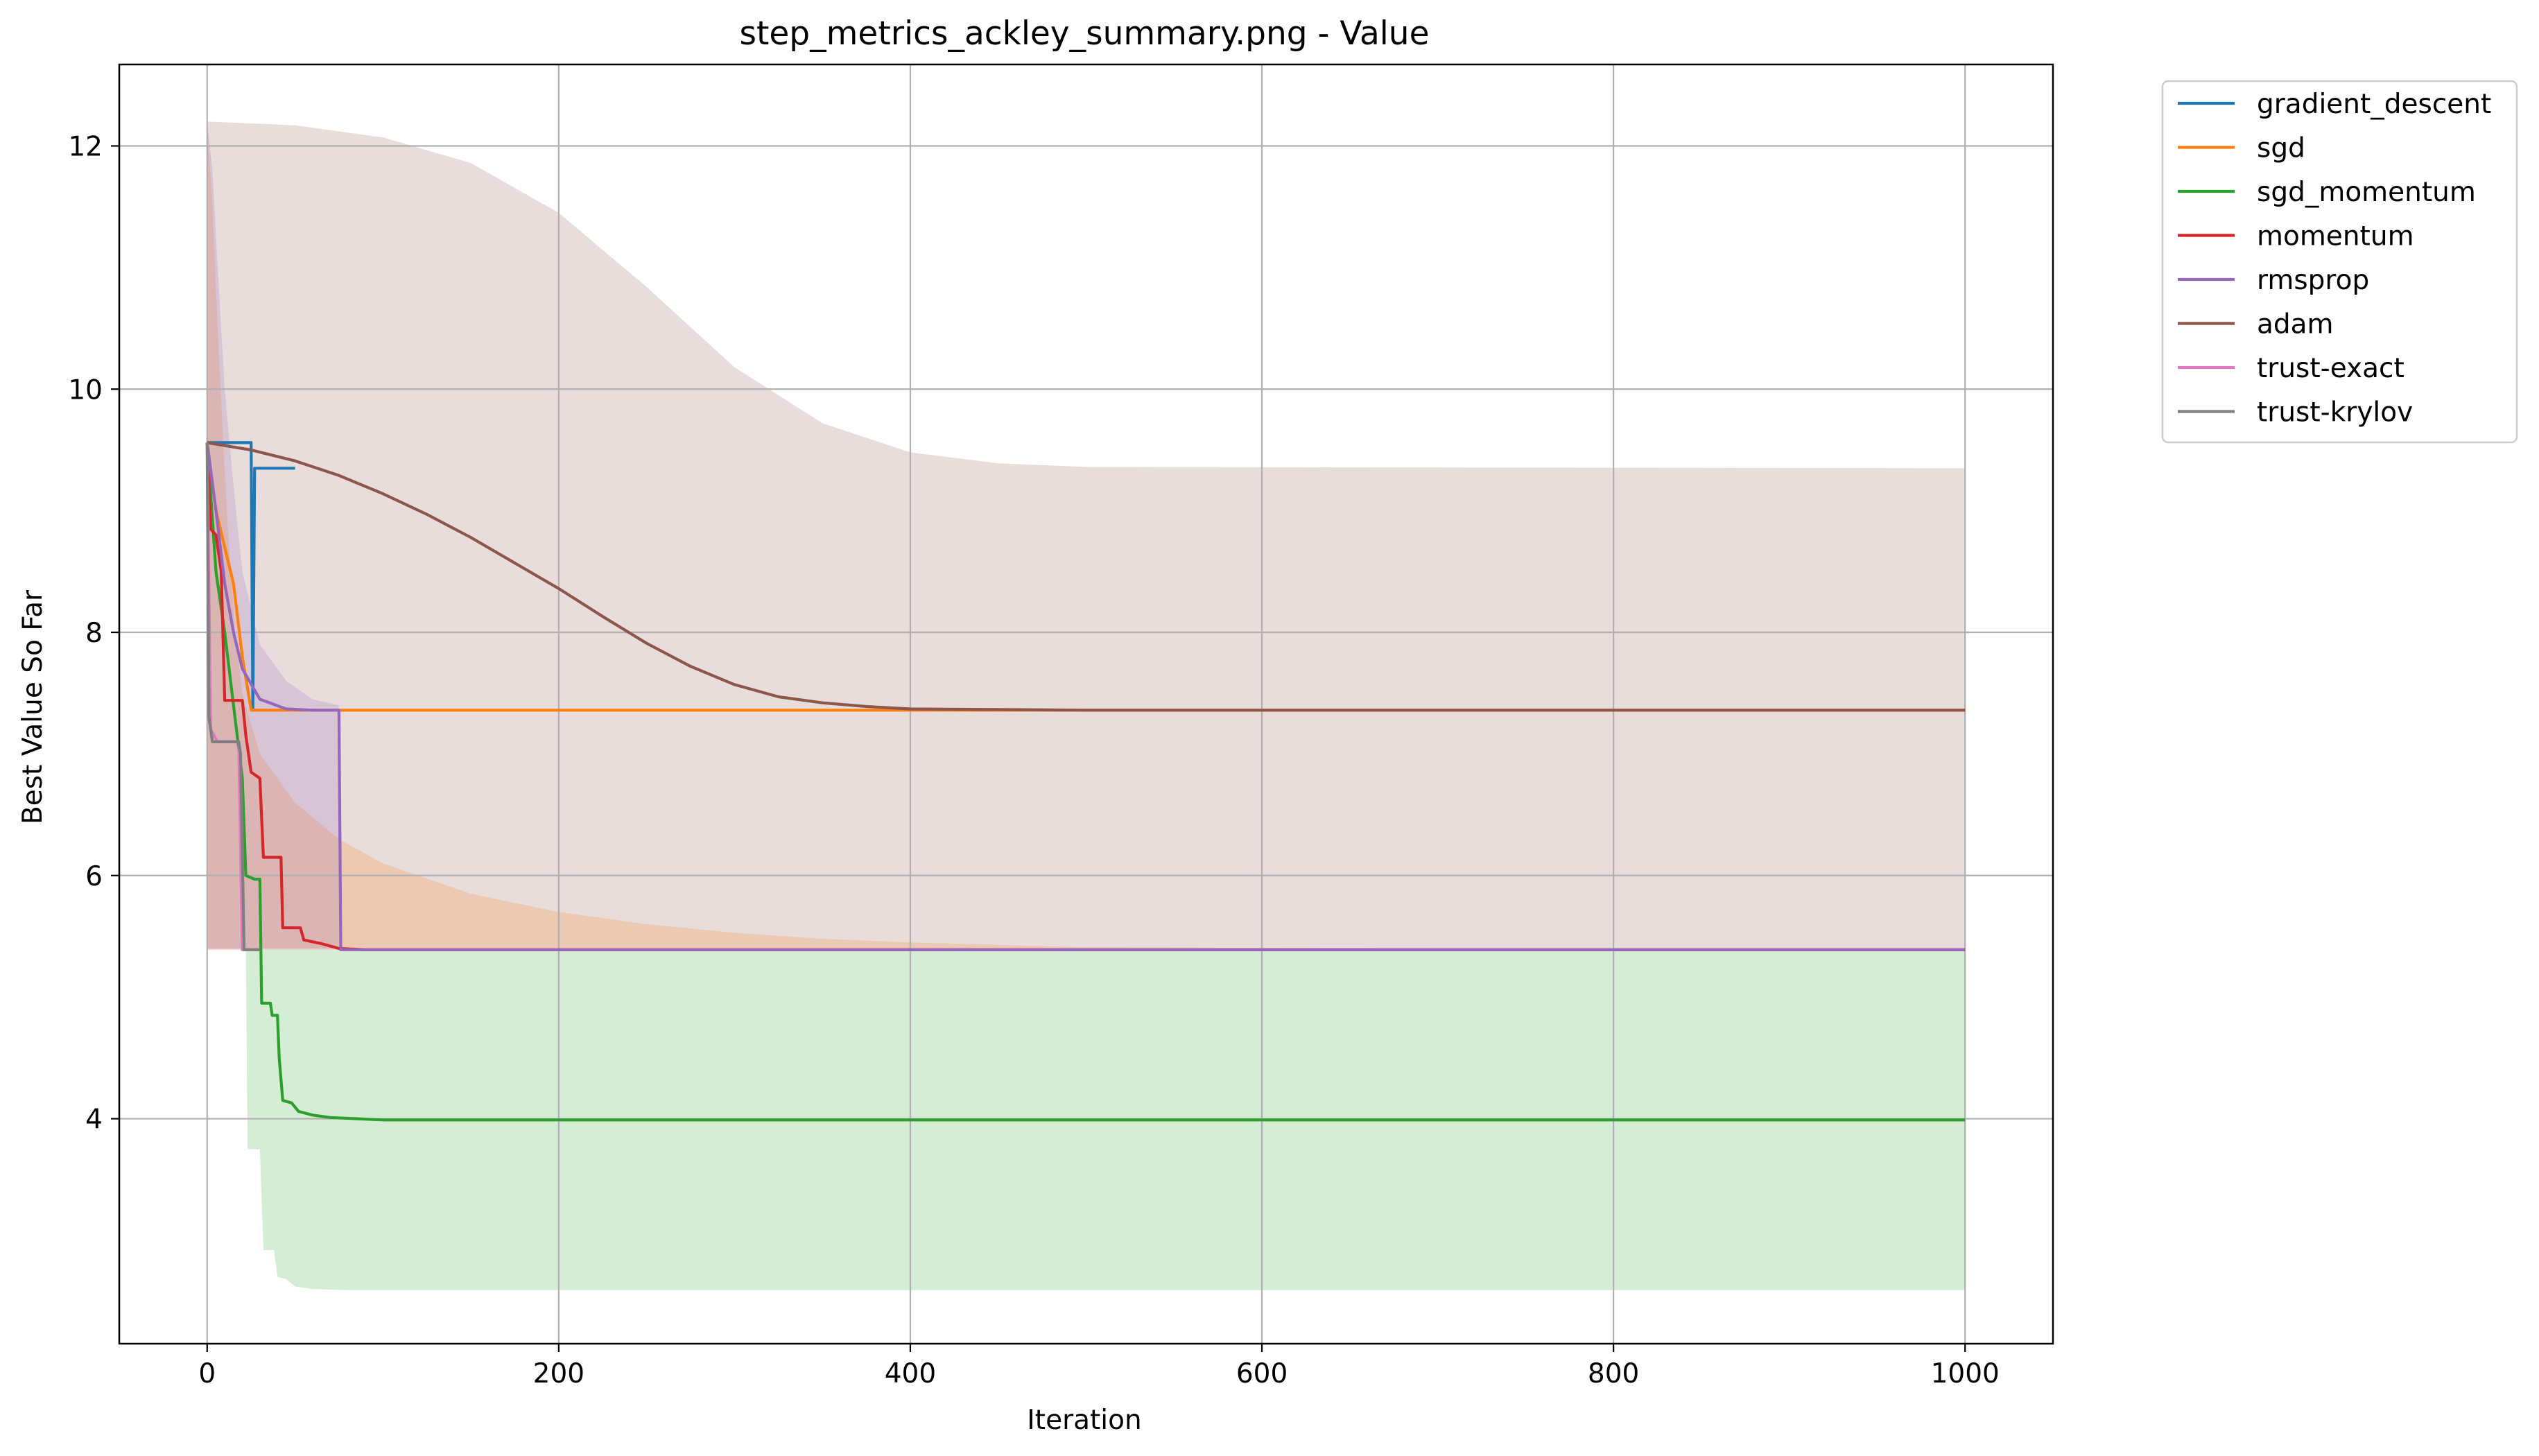 This screenshot has width=2539, height=1456. Describe the element at coordinates (207, 1373) in the screenshot. I see `x-tick-label: 0` at that location.